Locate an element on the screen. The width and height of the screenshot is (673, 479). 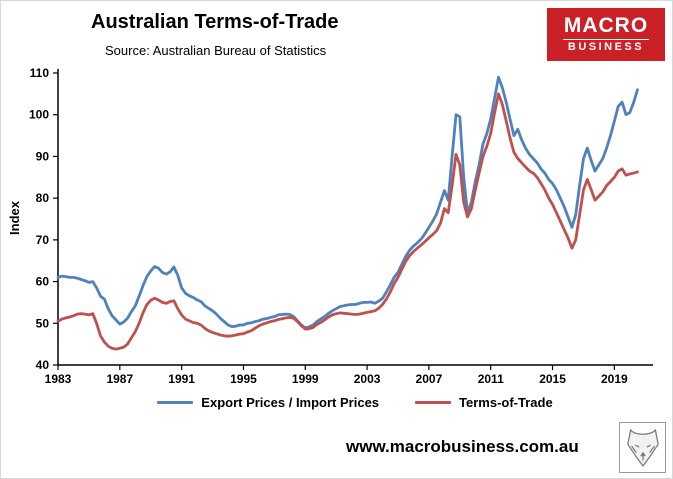
logo-divider is located at coordinates (606, 40).